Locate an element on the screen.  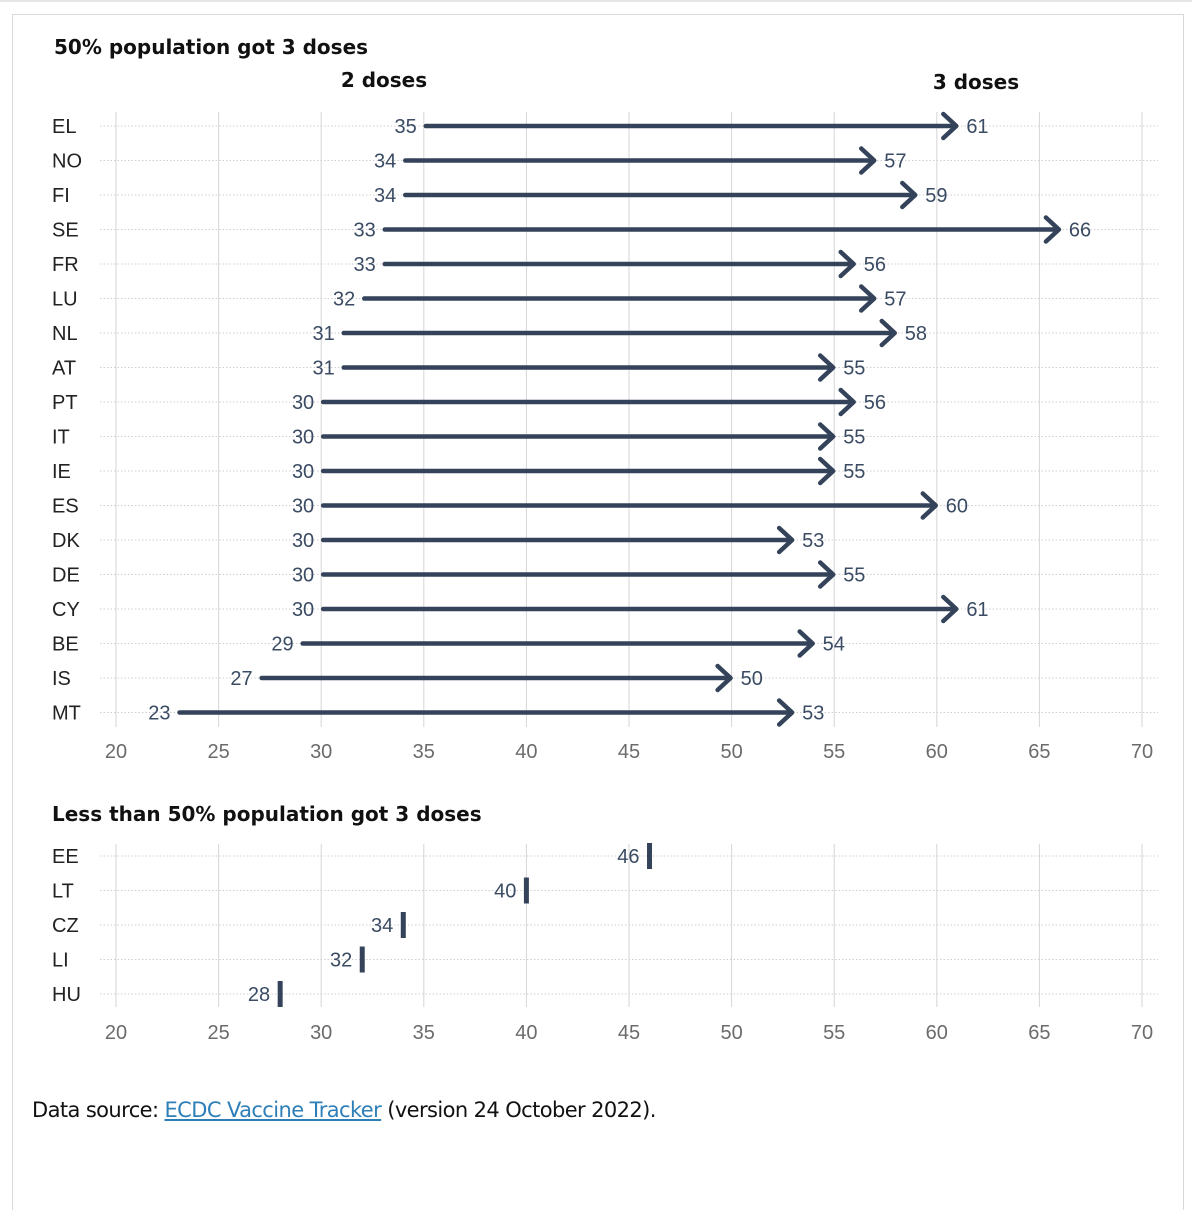
panel1-x-tick-50: 50 is located at coordinates (731, 752).